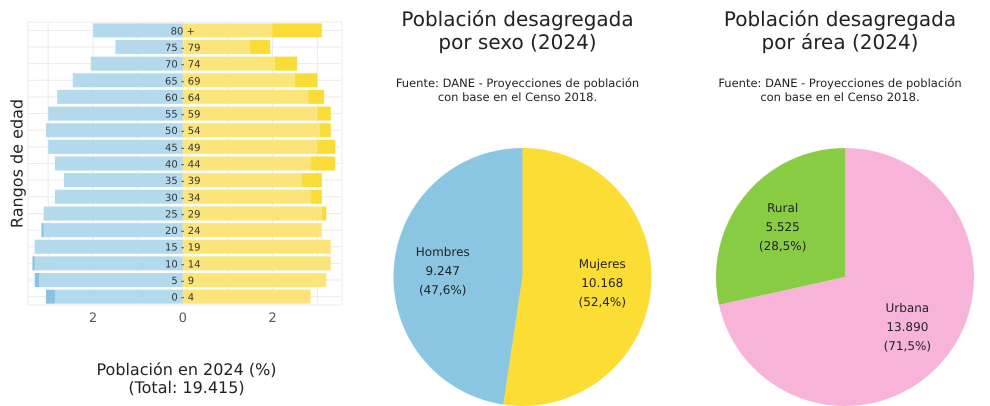 Image resolution: width=990 pixels, height=406 pixels. What do you see at coordinates (182, 132) in the screenshot?
I see `y-tick-label: 50 - 54` at bounding box center [182, 132].